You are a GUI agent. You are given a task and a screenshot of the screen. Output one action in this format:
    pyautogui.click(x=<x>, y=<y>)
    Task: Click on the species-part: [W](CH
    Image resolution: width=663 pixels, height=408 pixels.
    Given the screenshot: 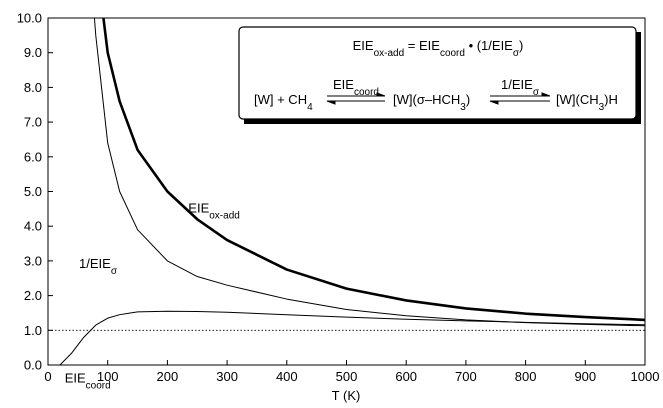 What is the action you would take?
    pyautogui.click(x=577, y=99)
    